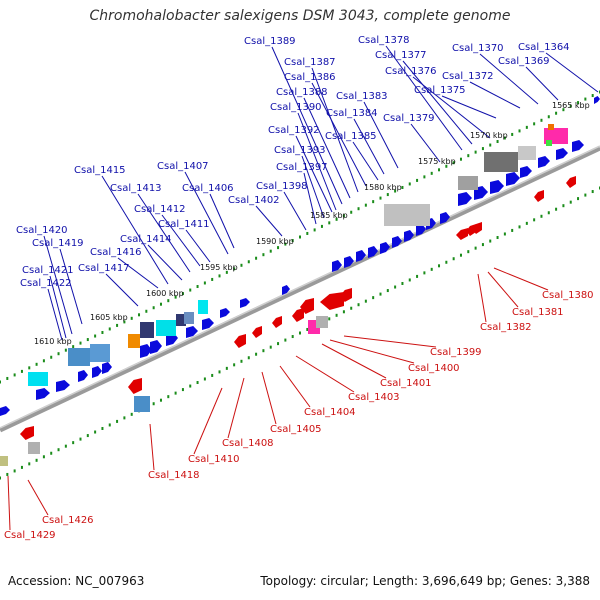 The height and width of the screenshot is (600, 600). What do you see at coordinates (214, 459) in the screenshot?
I see `bottom-gene-label: Csal_1410` at bounding box center [214, 459].